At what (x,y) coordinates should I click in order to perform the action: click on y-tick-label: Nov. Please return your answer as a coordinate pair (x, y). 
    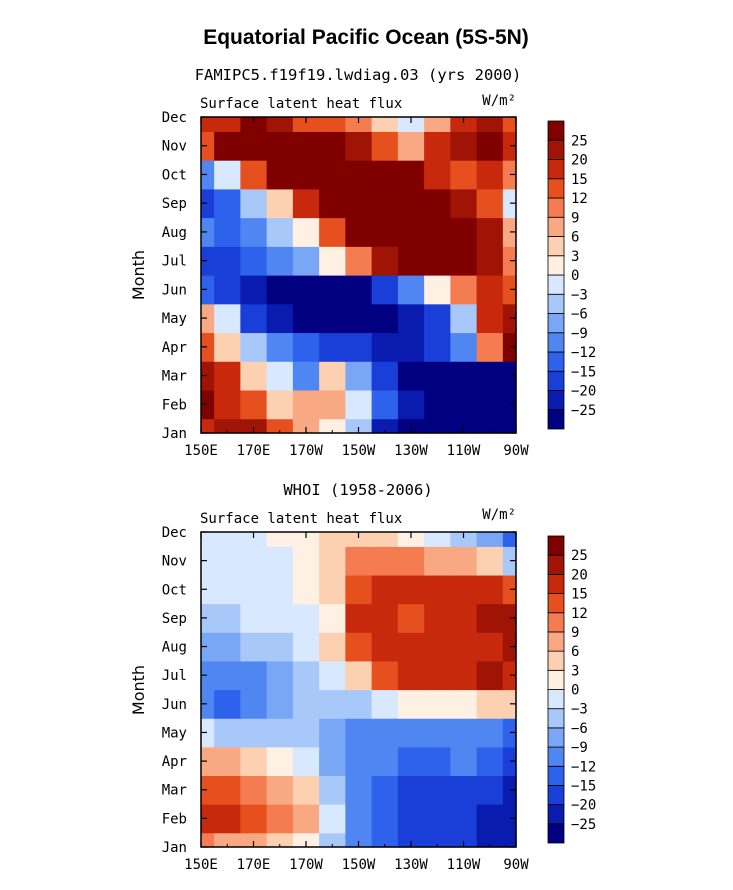
    Looking at the image, I should click on (174, 147).